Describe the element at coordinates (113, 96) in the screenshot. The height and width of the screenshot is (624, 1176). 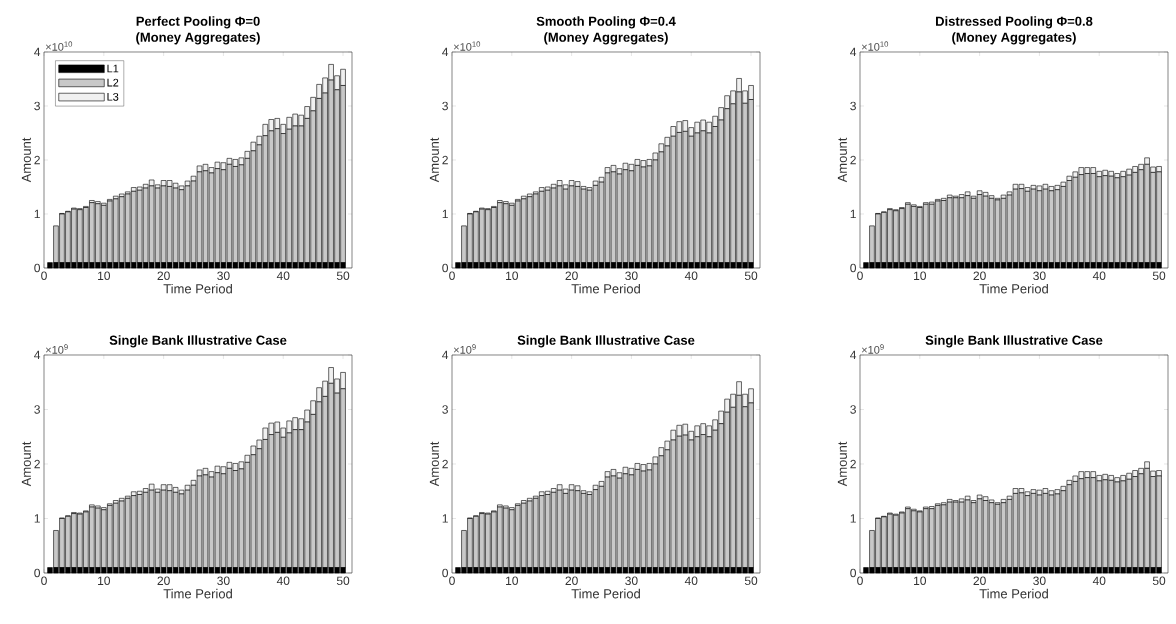
I see `legend-label: L3` at that location.